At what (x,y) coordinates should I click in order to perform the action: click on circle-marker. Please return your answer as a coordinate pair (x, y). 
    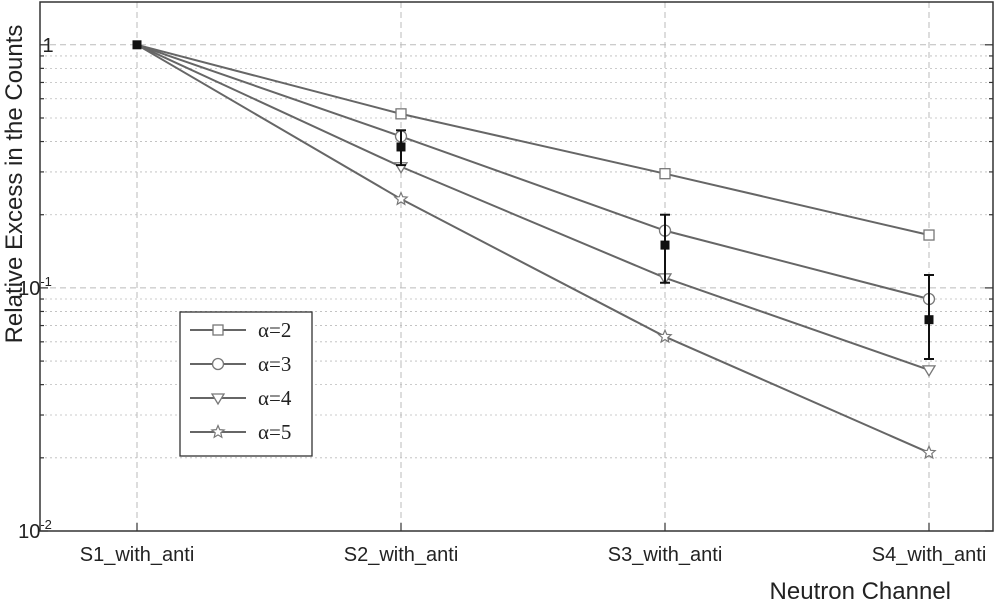
    Looking at the image, I should click on (218, 364).